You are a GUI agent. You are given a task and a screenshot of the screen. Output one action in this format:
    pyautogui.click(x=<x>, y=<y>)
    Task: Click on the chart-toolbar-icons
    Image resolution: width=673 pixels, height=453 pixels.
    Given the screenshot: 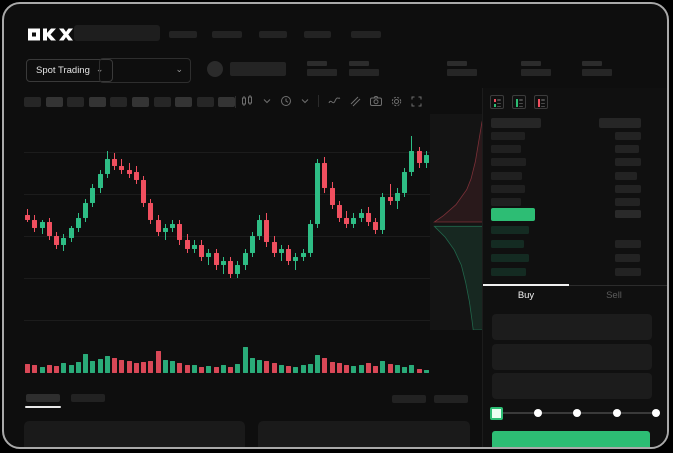 What is the action you would take?
    pyautogui.click(x=331, y=101)
    